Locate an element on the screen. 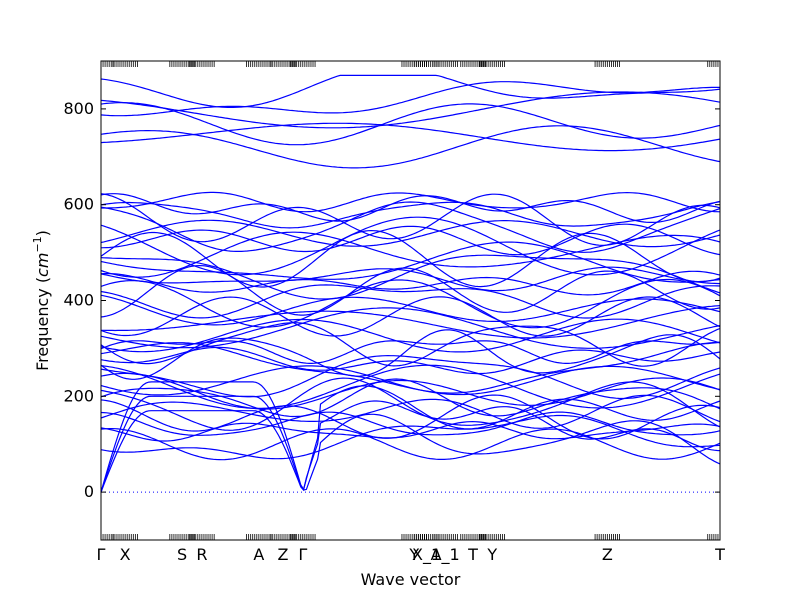 The width and height of the screenshot is (800, 600). y-axis-label: Frequency (cm−1) is located at coordinates (41, 300).